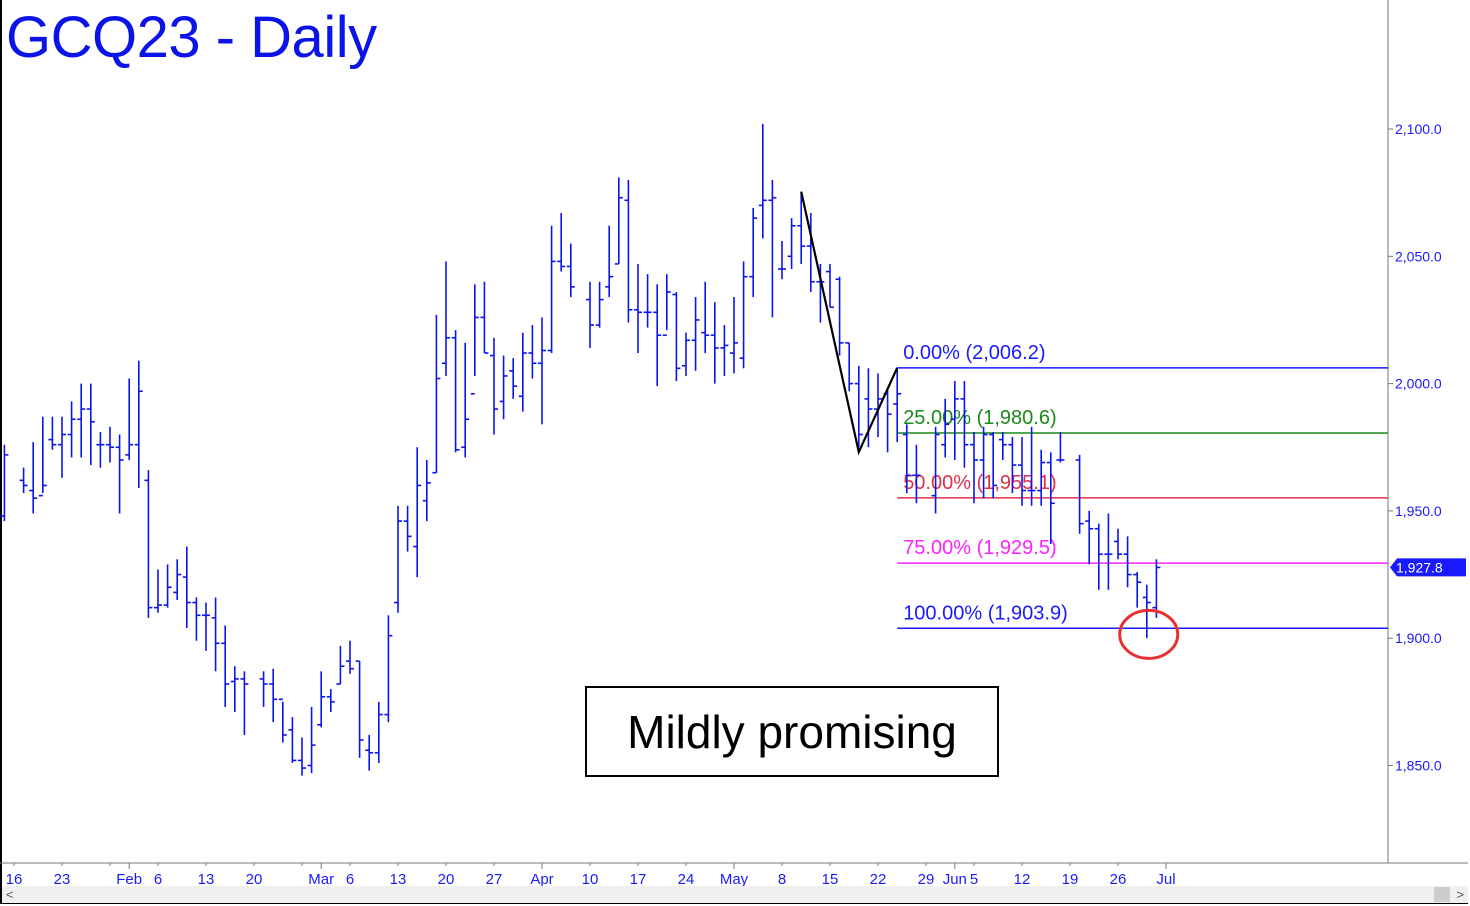  Describe the element at coordinates (792, 731) in the screenshot. I see `commentary-box: Mildly promising` at that location.